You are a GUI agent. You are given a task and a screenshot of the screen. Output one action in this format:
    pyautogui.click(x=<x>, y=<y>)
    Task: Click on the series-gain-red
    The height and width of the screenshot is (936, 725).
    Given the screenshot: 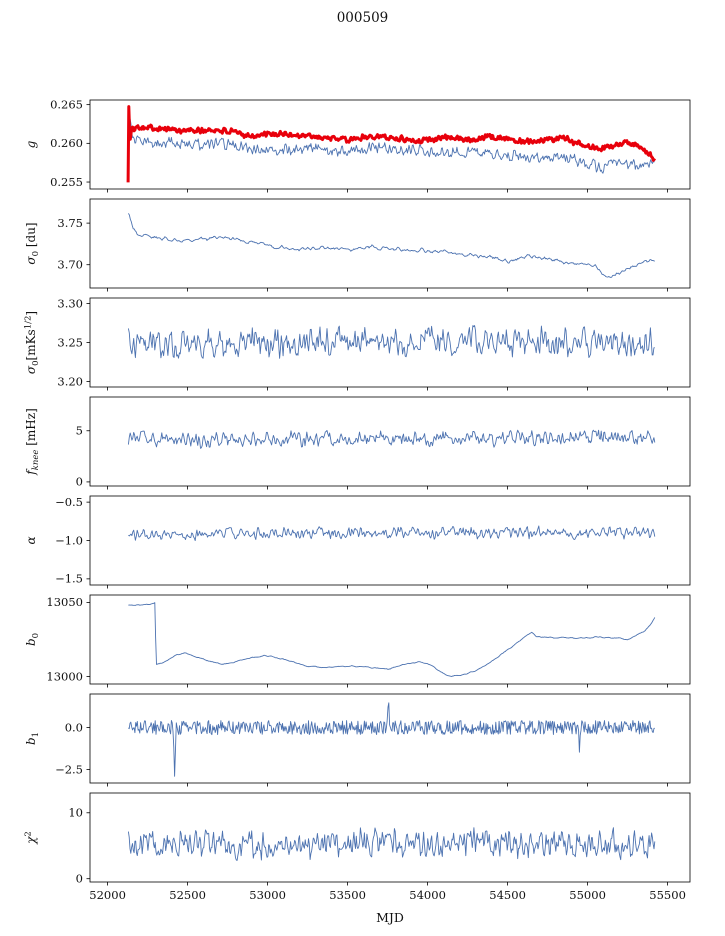 What is the action you would take?
    pyautogui.click(x=391, y=144)
    